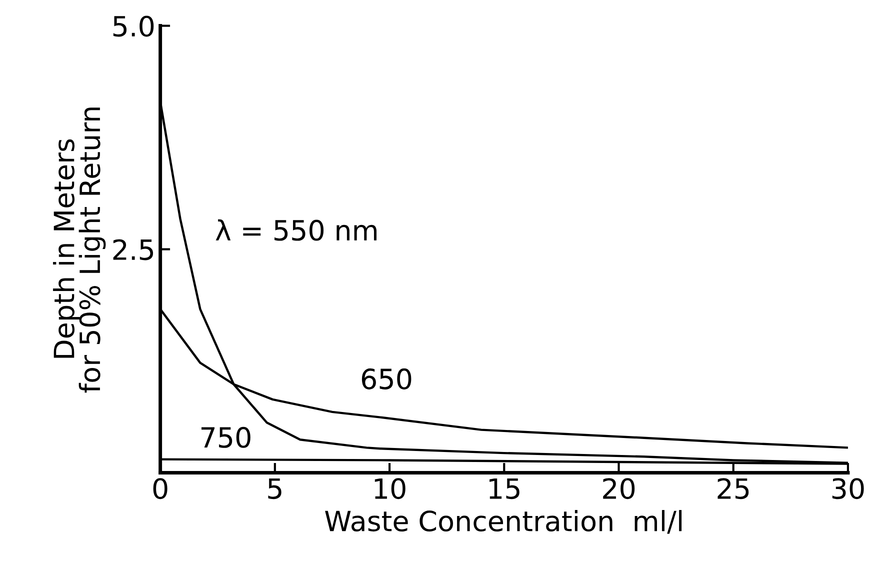 The image size is (876, 573). Describe the element at coordinates (387, 379) in the screenshot. I see `series-label: 650` at that location.